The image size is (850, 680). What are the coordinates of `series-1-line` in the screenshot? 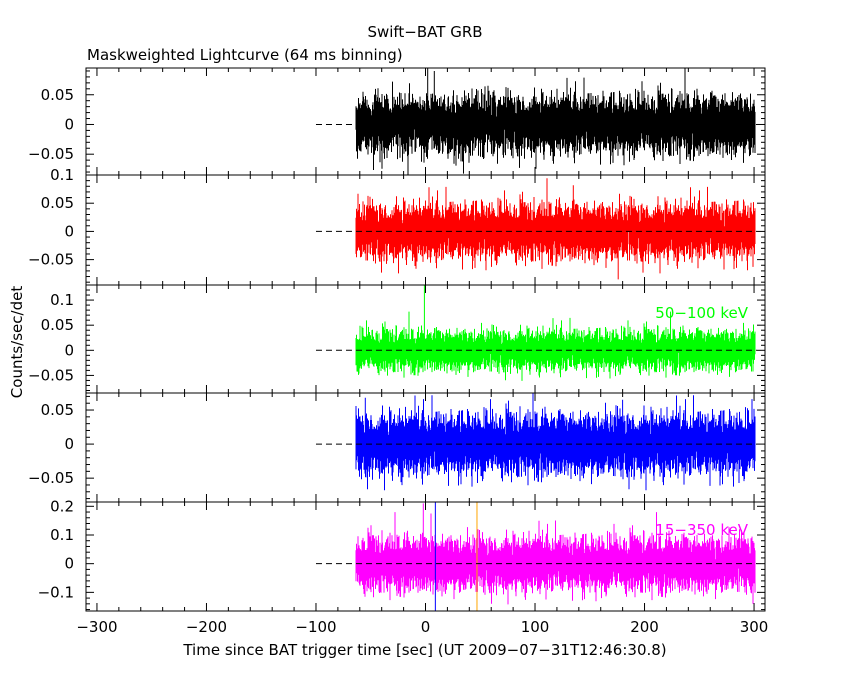 It's located at (555, 121).